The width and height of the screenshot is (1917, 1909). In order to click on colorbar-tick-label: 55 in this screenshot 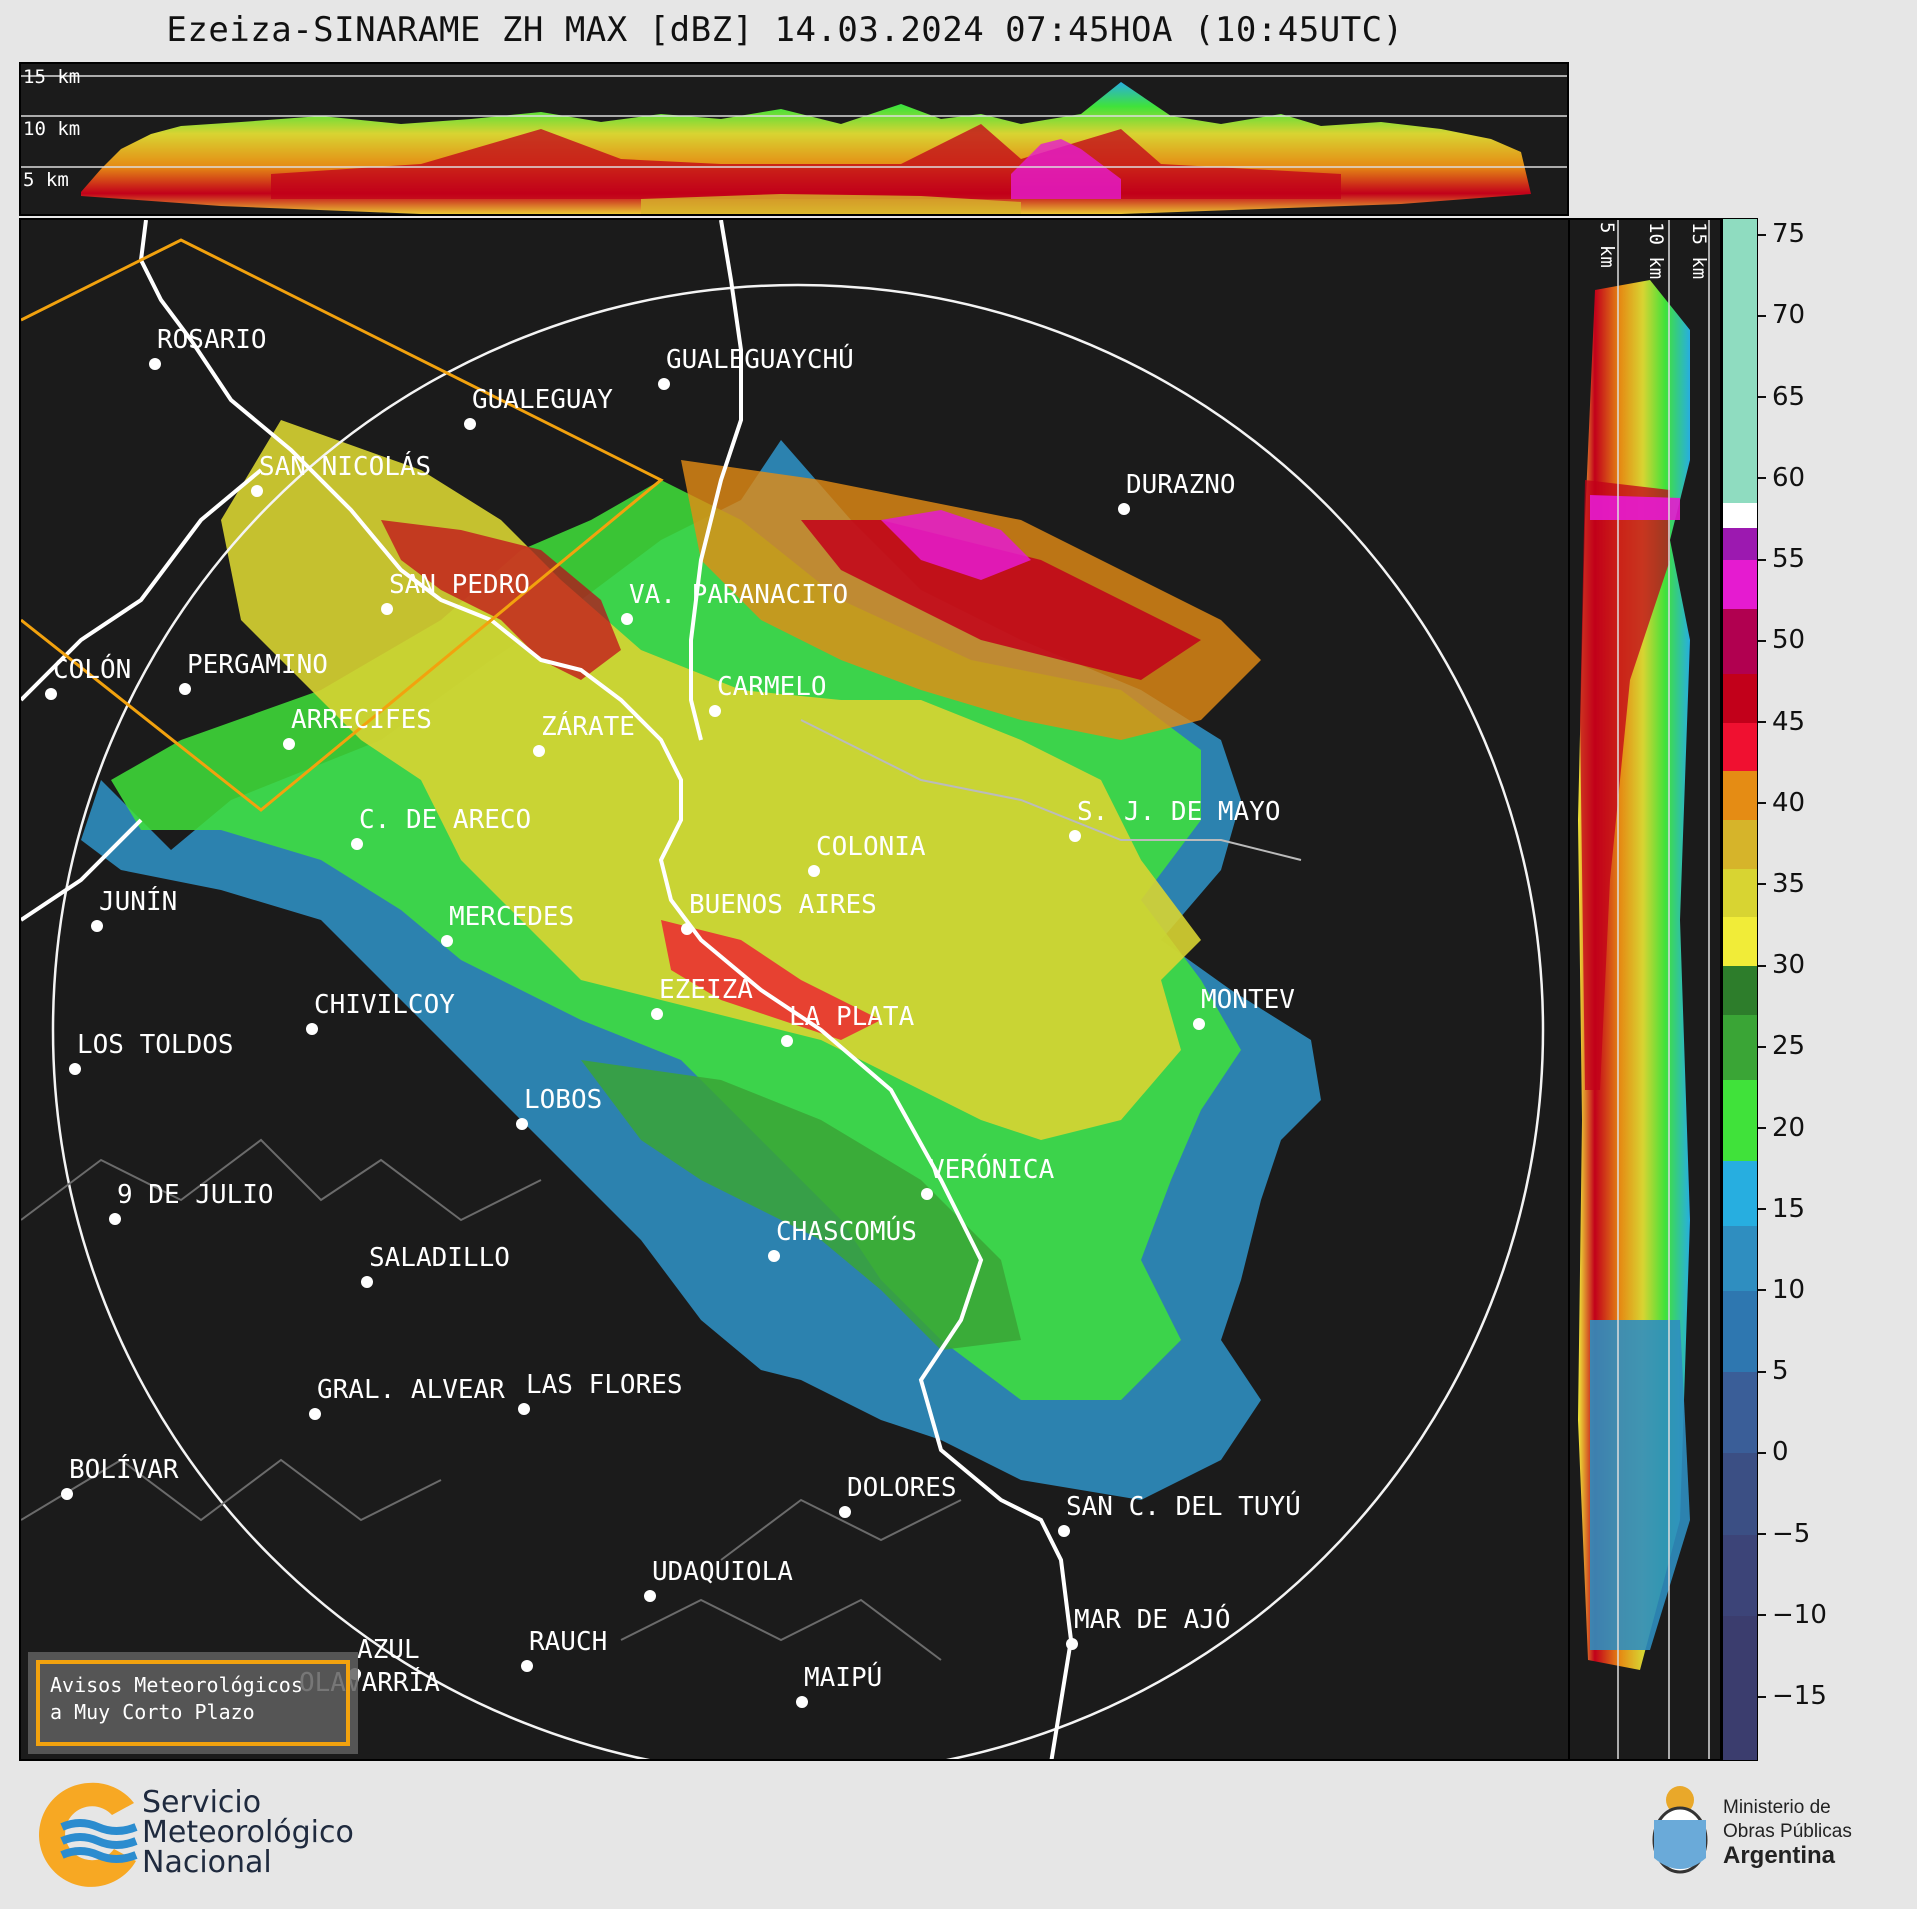, I will do `click(1781, 559)`.